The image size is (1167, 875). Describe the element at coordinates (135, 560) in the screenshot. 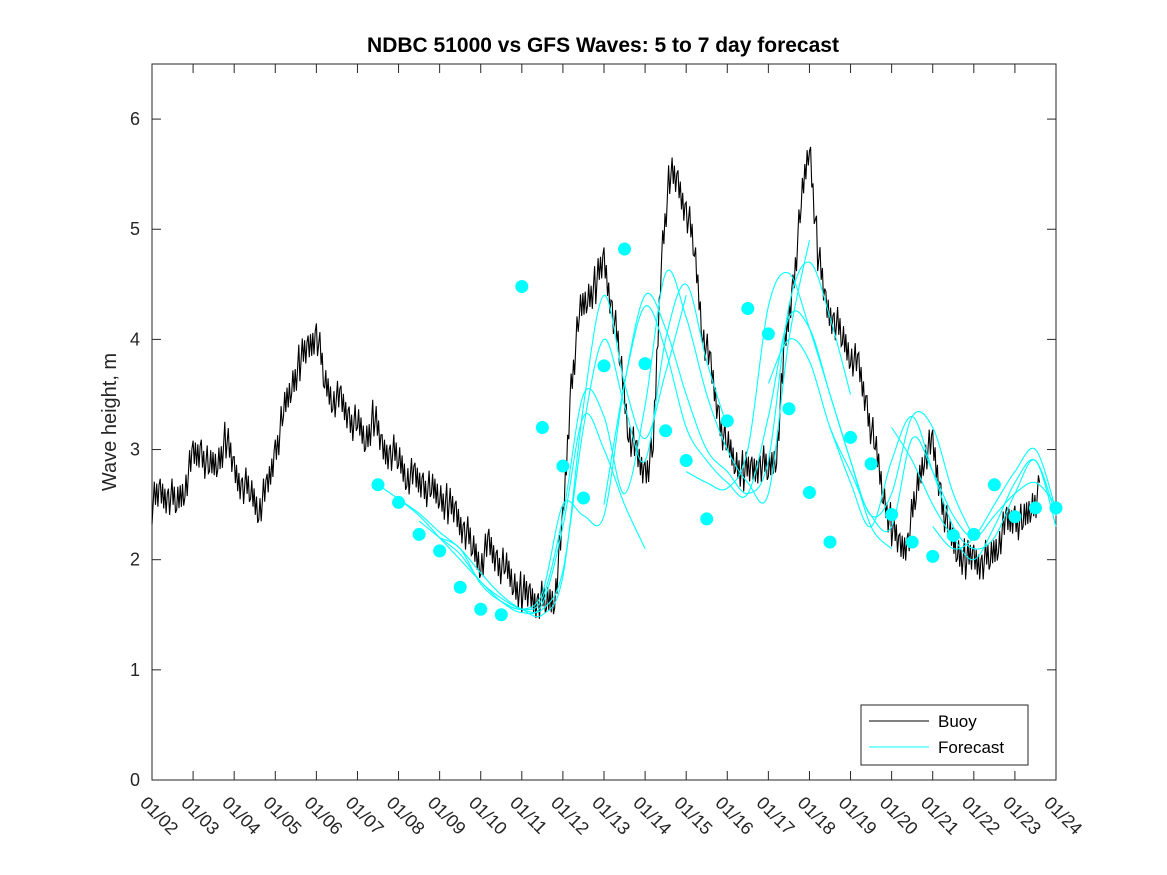

I see `y-tick-label: 2` at that location.